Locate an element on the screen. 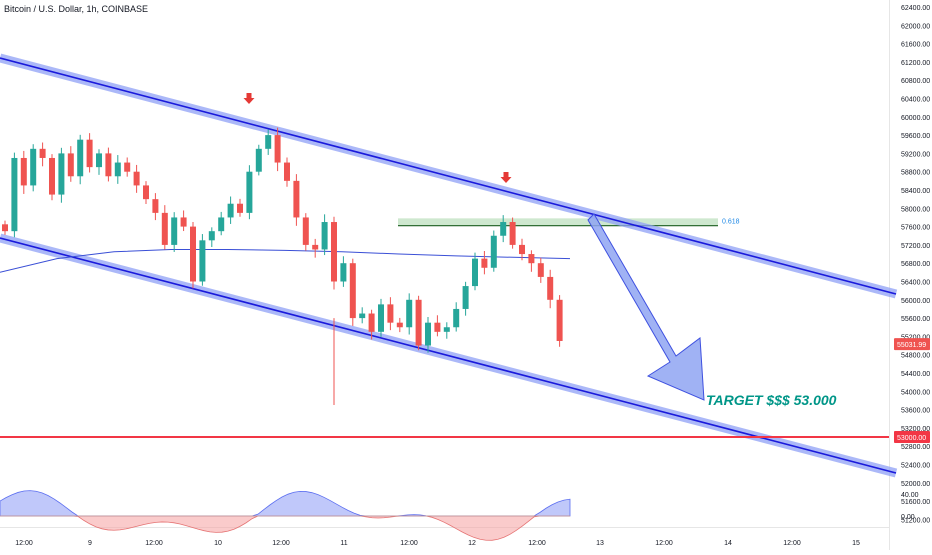  projection-arrow is located at coordinates (646, 307).